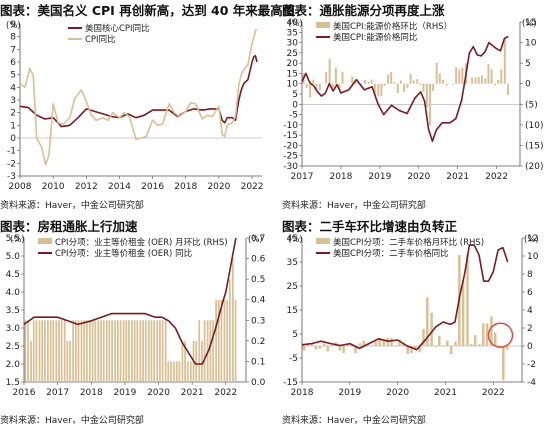 The image size is (550, 428). What do you see at coordinates (124, 393) in the screenshot?
I see `x-tick-label: 2019` at bounding box center [124, 393].